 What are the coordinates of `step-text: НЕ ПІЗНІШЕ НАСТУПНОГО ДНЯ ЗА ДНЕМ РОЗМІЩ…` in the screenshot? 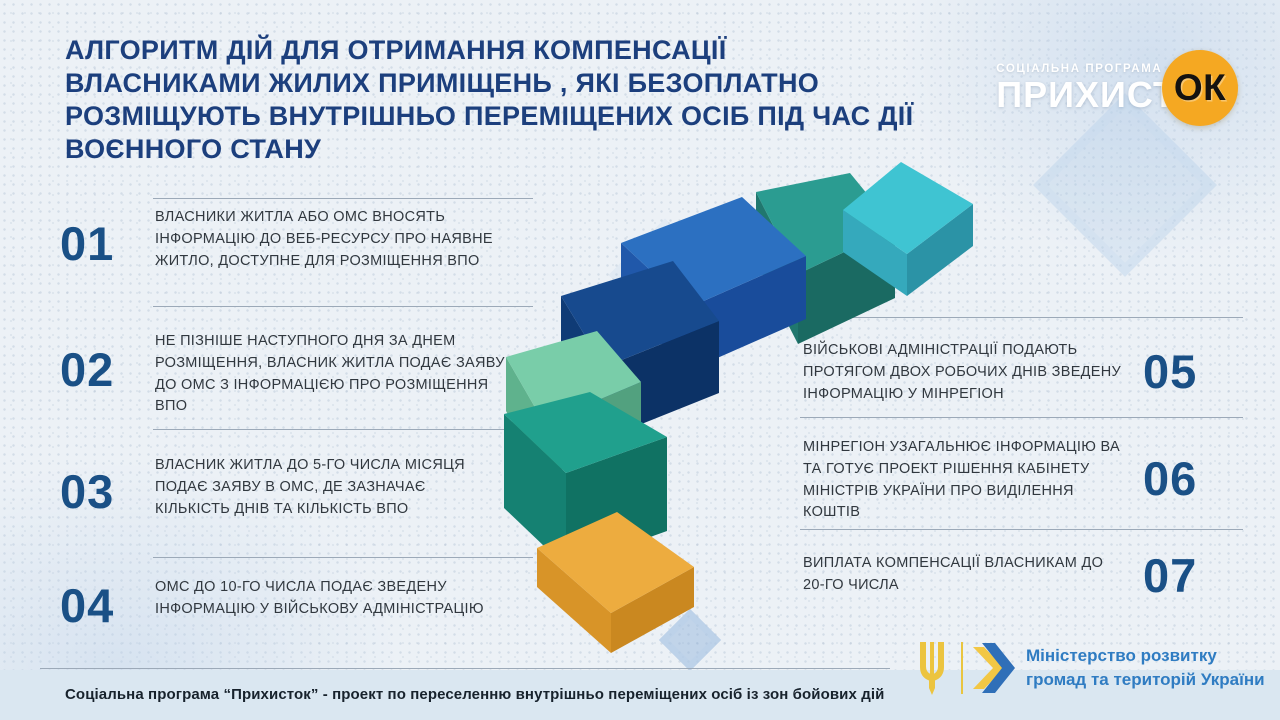 It's located at (330, 374).